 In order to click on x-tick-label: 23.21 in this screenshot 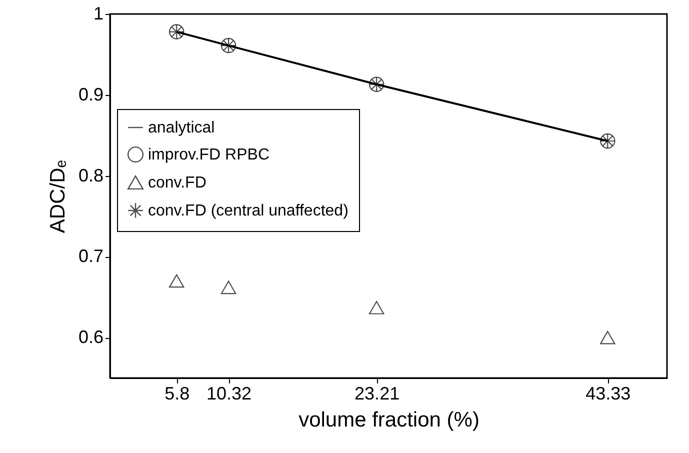, I will do `click(377, 394)`.